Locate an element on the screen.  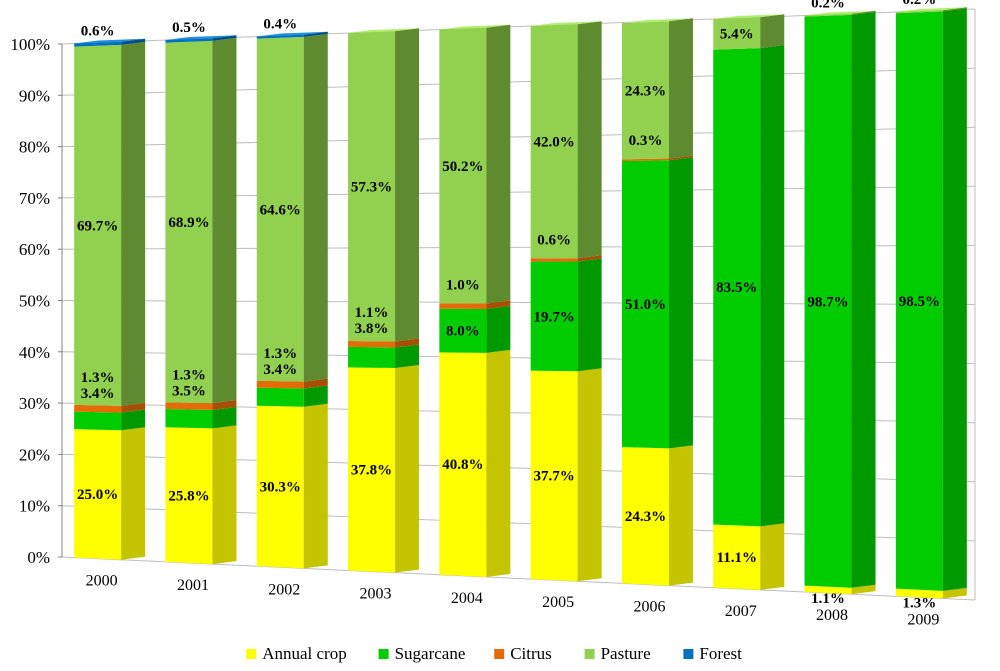
data-label: 3.5% is located at coordinates (189, 391).